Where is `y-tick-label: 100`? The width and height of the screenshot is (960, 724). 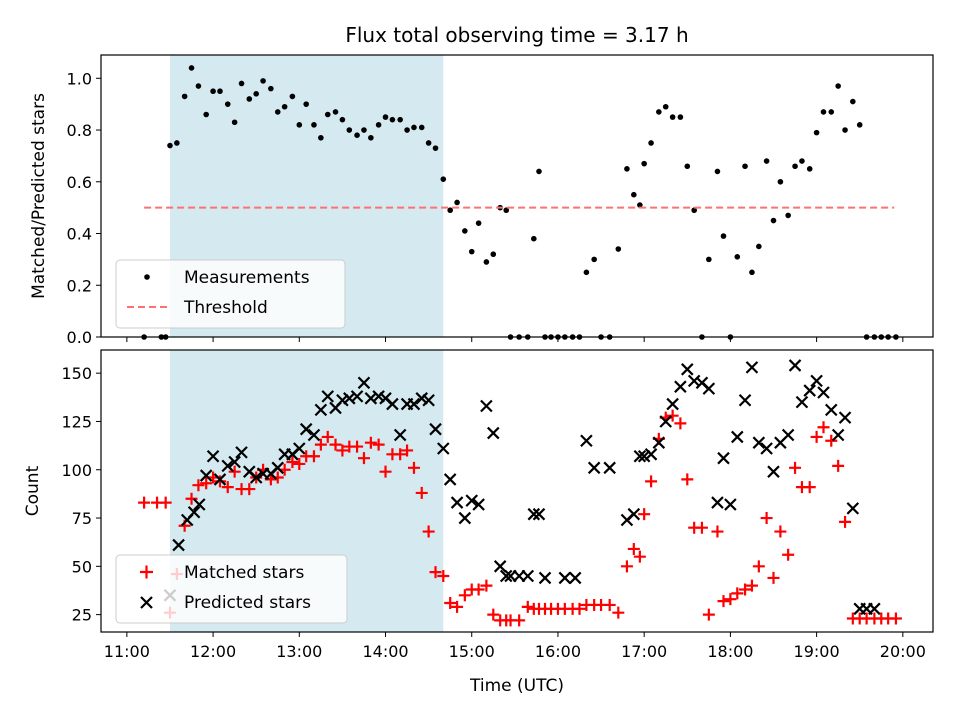 y-tick-label: 100 is located at coordinates (76, 470).